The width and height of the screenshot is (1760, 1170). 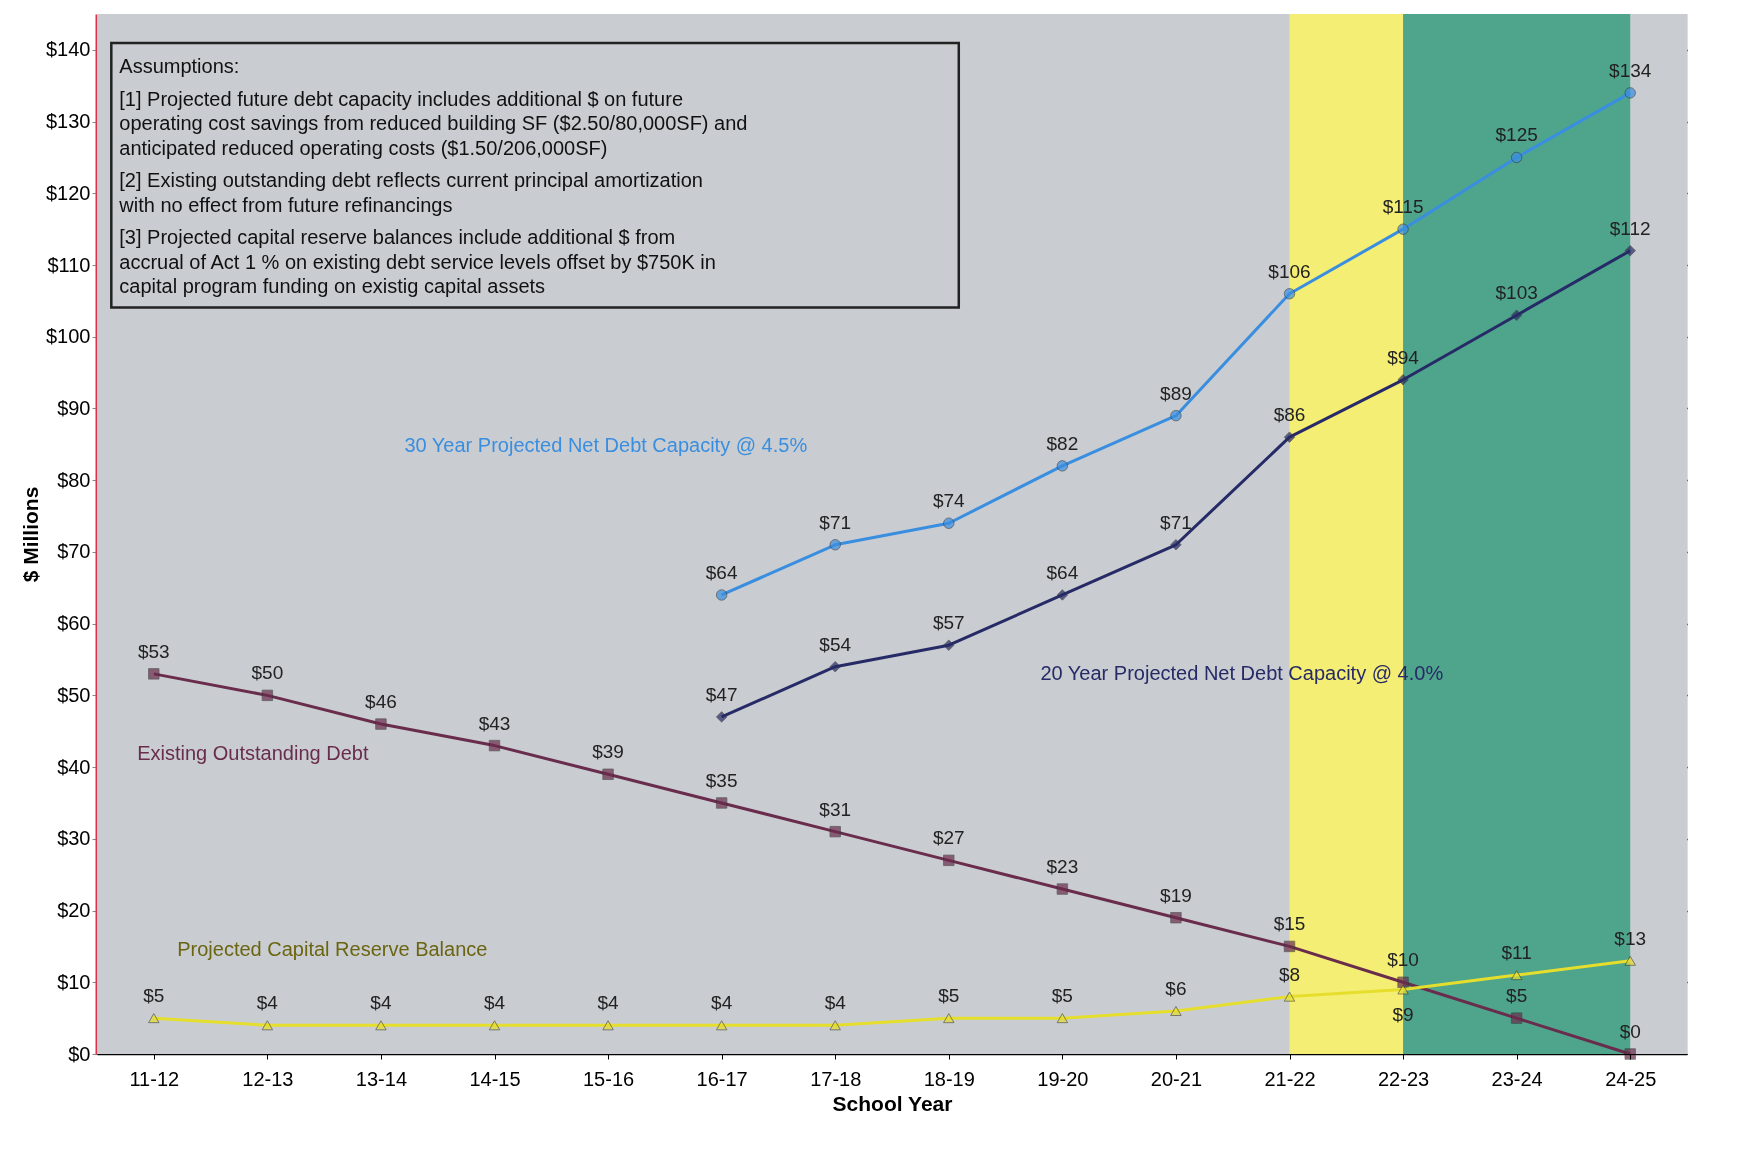 What do you see at coordinates (721, 780) in the screenshot?
I see `data-label: $35` at bounding box center [721, 780].